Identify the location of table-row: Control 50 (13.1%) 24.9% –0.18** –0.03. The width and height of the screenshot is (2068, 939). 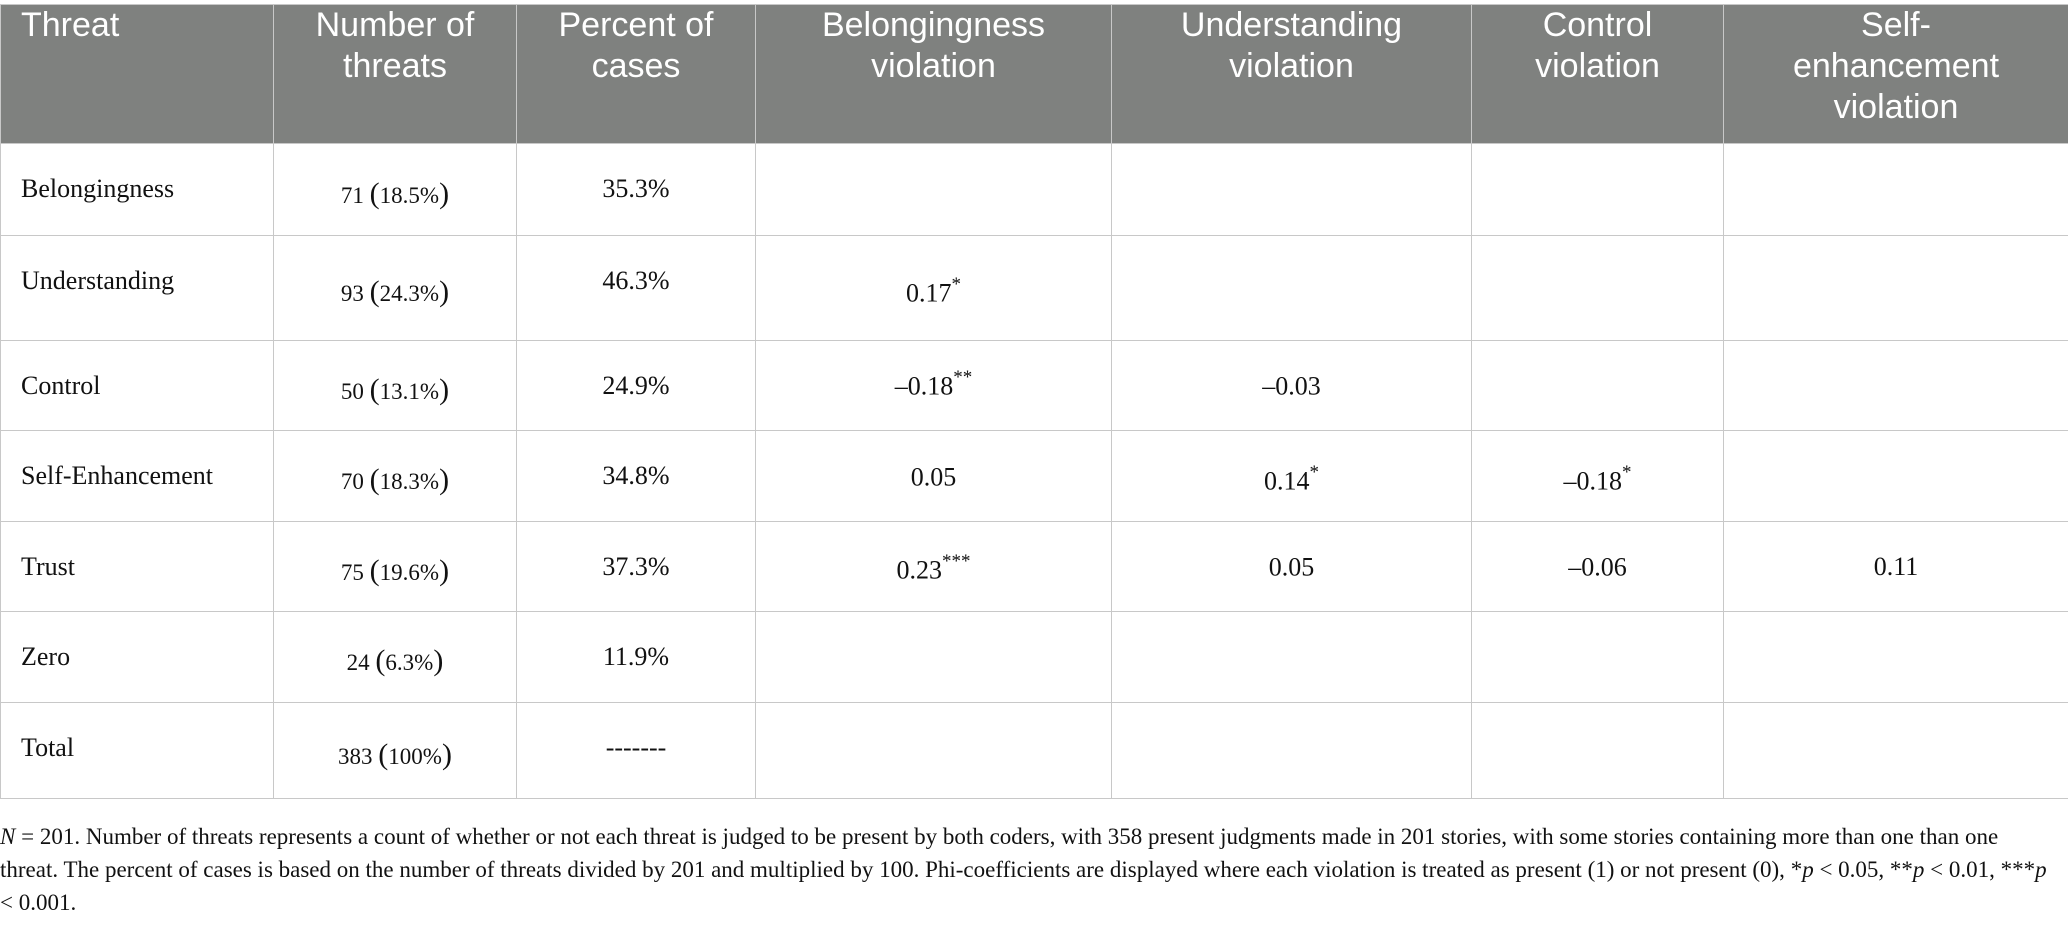
(1034, 385).